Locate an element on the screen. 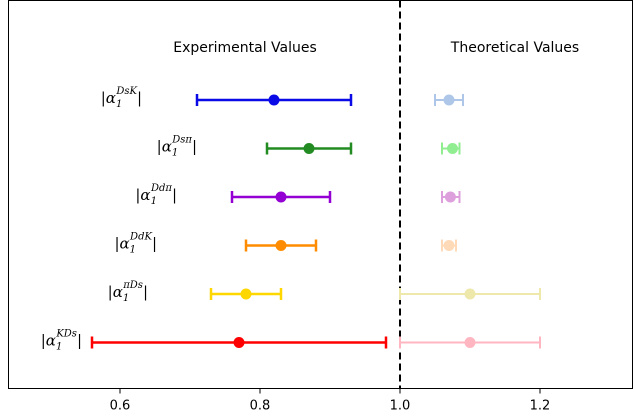 The image size is (634, 417). experimental-annotation: Experimental Values is located at coordinates (245, 48).